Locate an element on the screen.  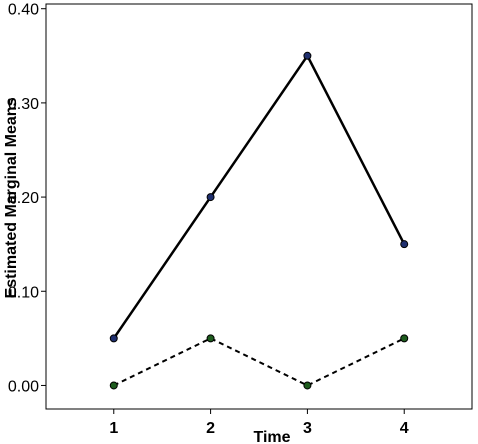
x-axis-title: Time is located at coordinates (271, 436).